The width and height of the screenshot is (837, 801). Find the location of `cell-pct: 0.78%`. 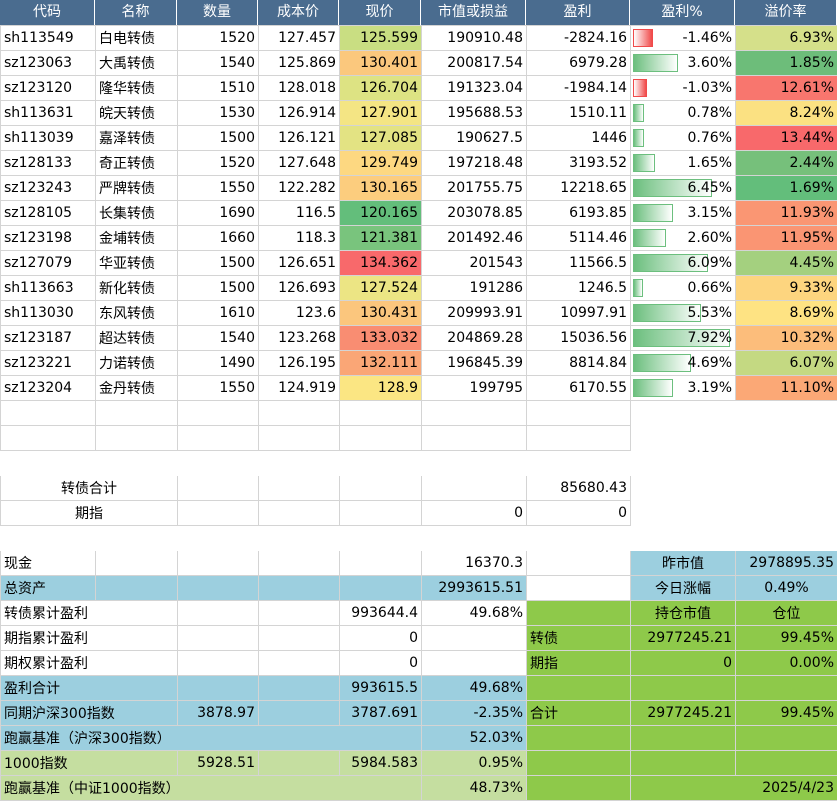

cell-pct: 0.78% is located at coordinates (683, 113).